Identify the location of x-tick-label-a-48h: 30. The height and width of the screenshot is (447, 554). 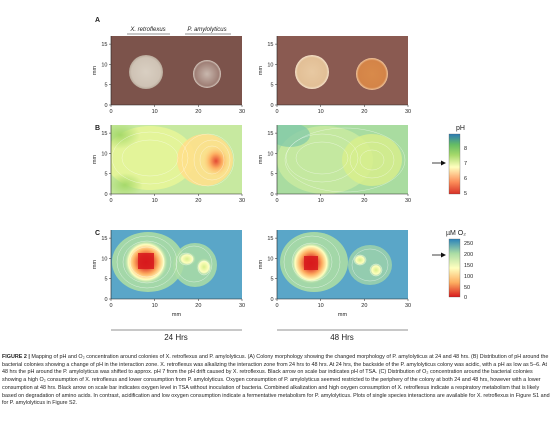
(408, 112).